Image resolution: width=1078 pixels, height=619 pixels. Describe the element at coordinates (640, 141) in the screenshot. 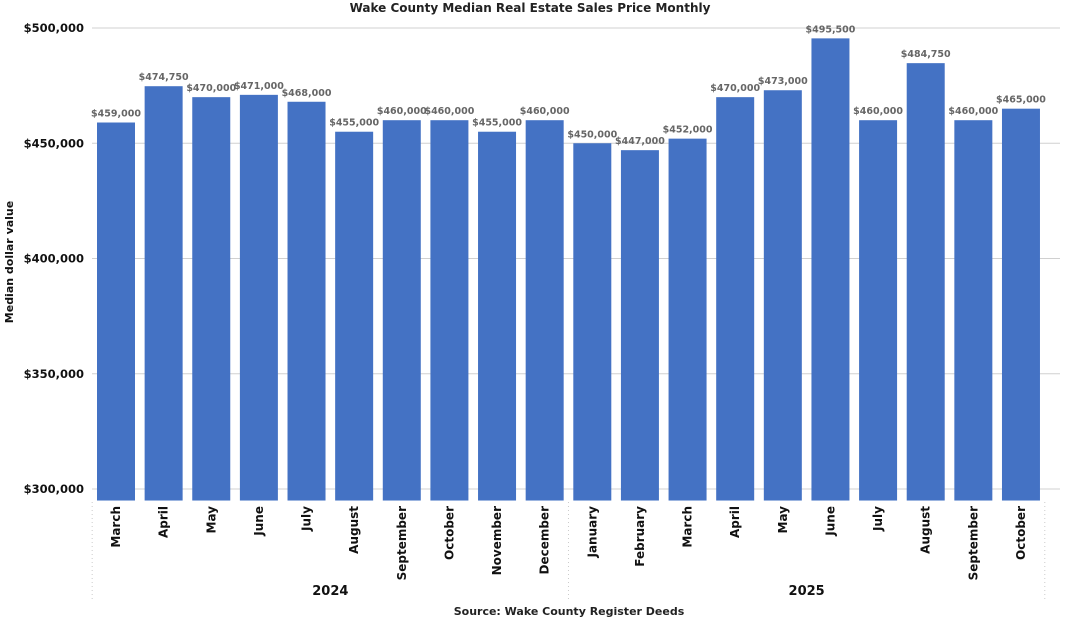

I see `data-label: $447,000` at that location.